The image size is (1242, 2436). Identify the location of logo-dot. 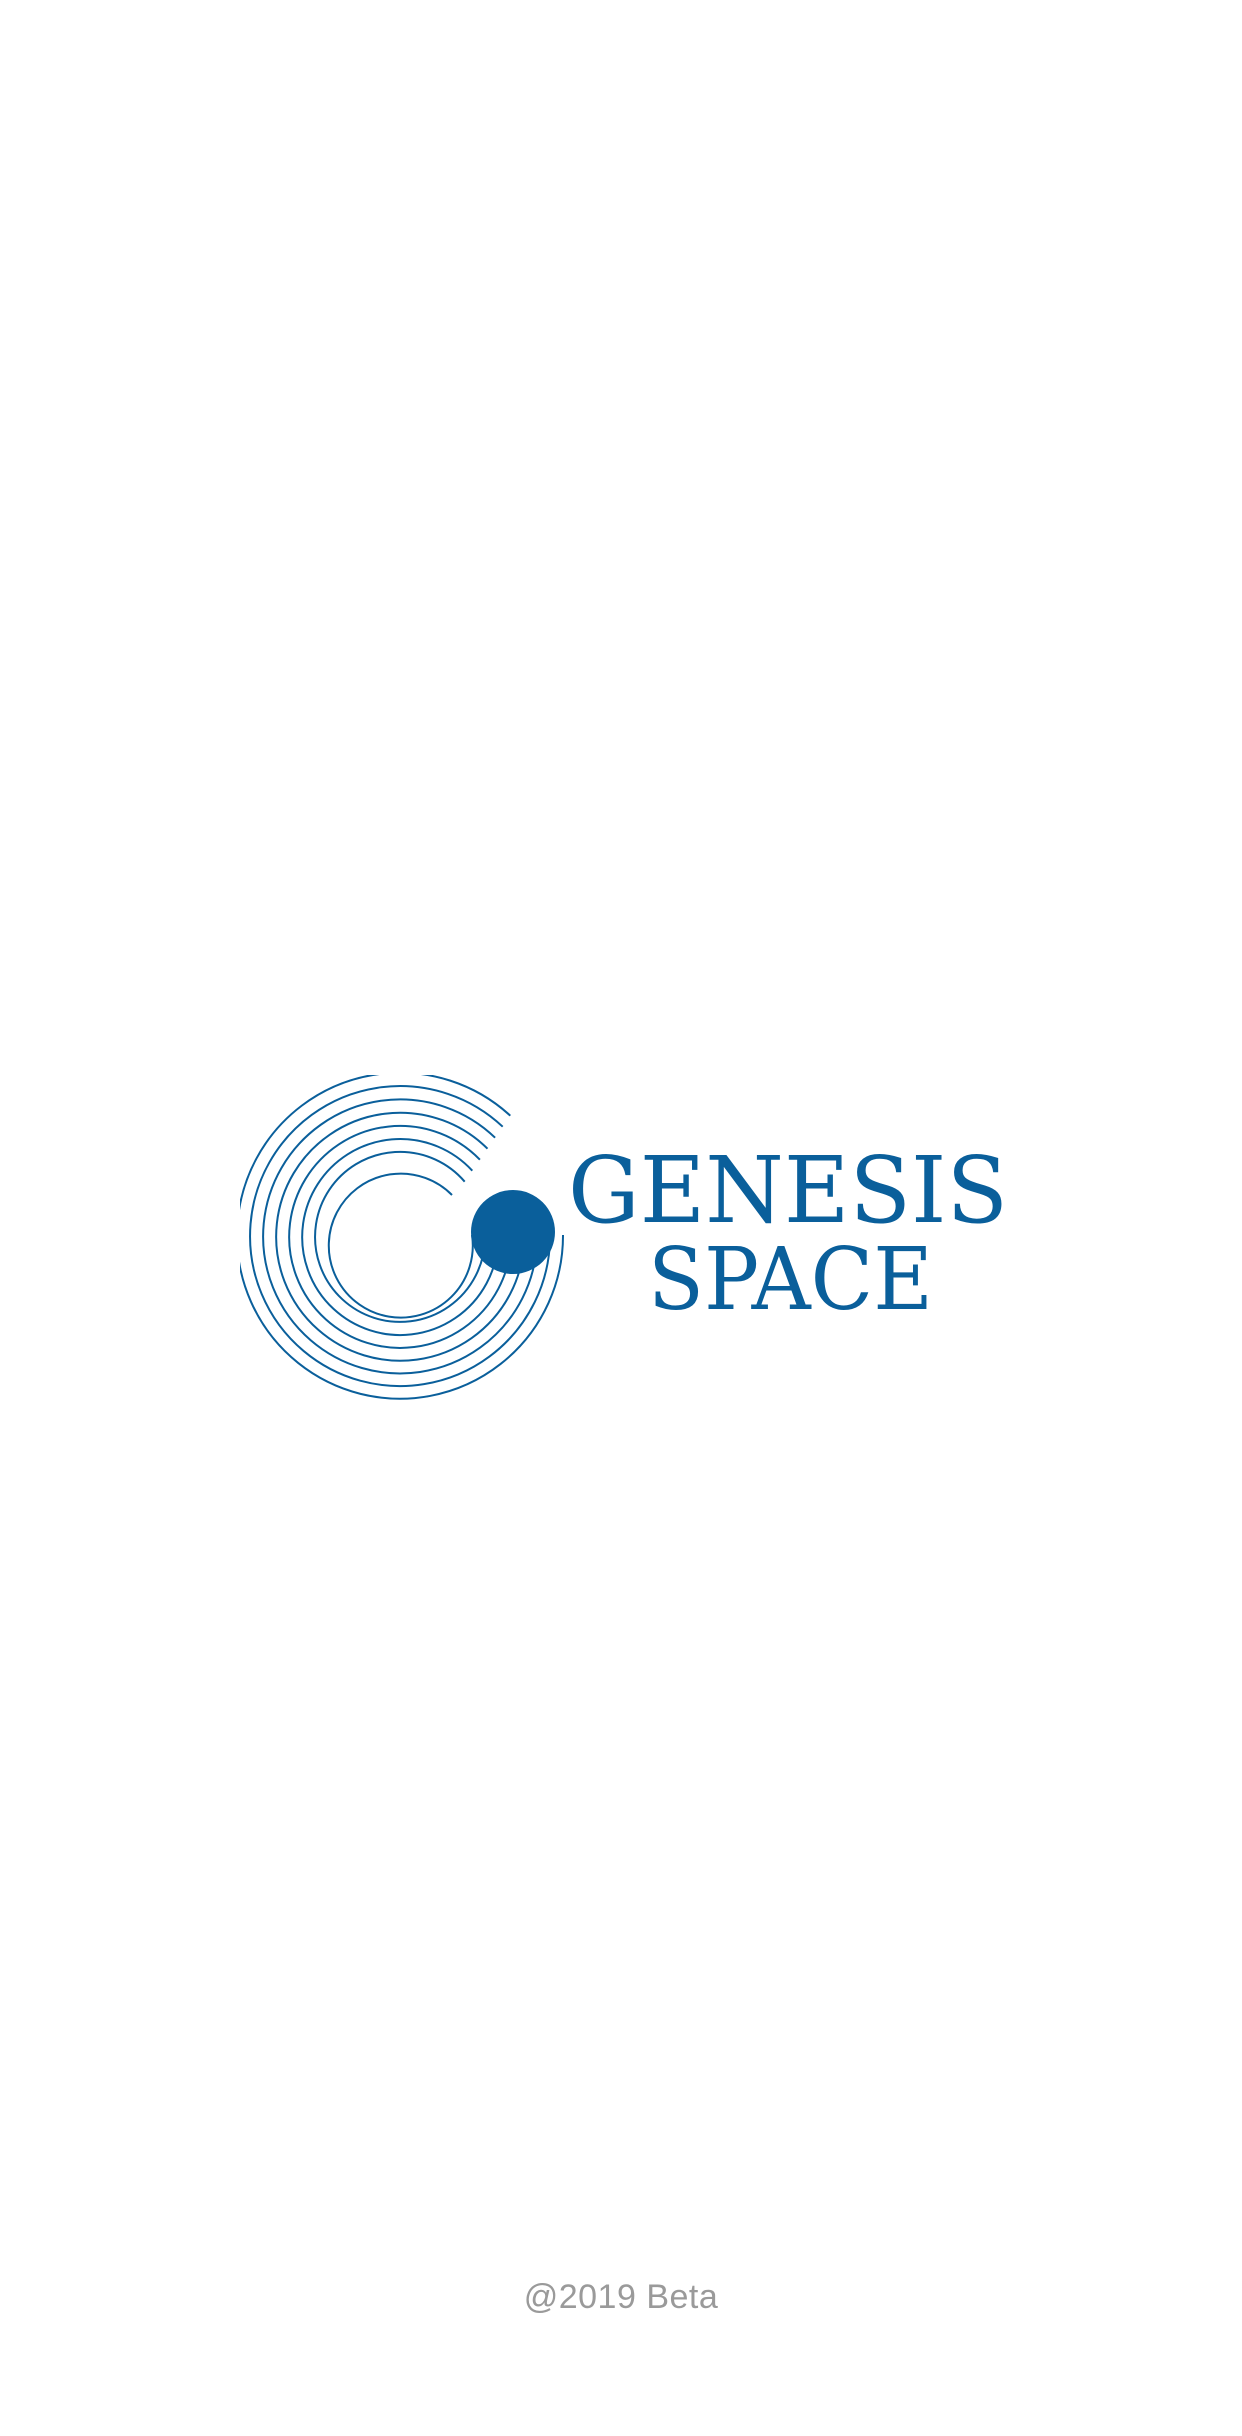
(513, 1232).